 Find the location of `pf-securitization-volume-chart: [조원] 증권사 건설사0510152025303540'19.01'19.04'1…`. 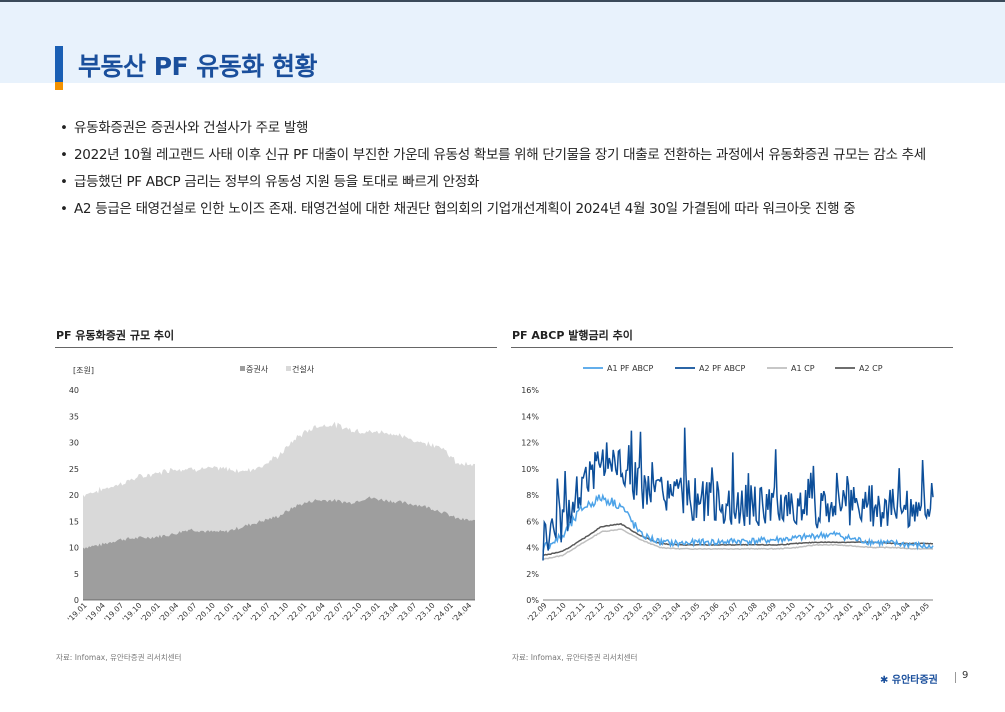

pf-securitization-volume-chart: [조원] 증권사 건설사0510152025303540'19.01'19.04'1… is located at coordinates (270, 494).